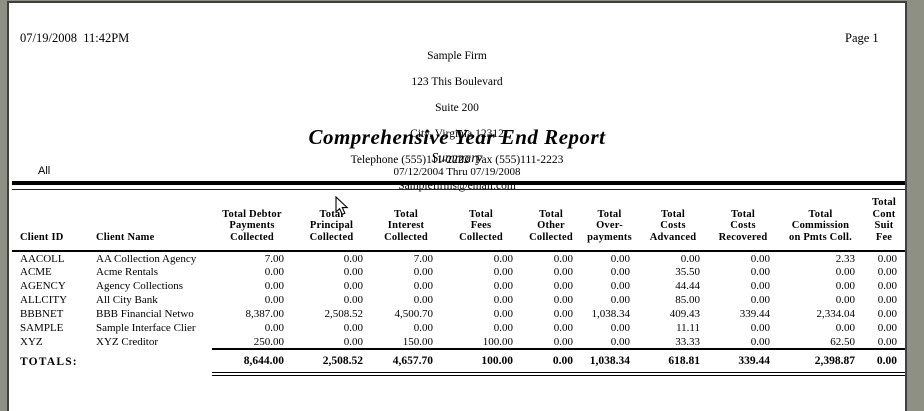  What do you see at coordinates (457, 56) in the screenshot?
I see `firm-name: Sample Firm` at bounding box center [457, 56].